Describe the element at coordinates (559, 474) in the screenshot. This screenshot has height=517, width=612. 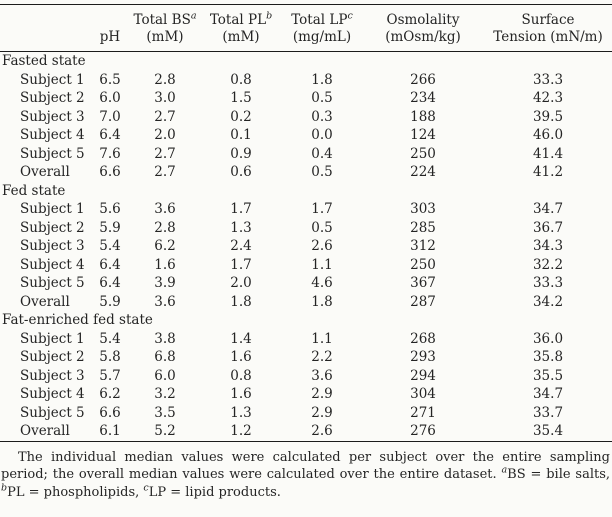
I see `footnote-definition: BS = bile salts,` at that location.